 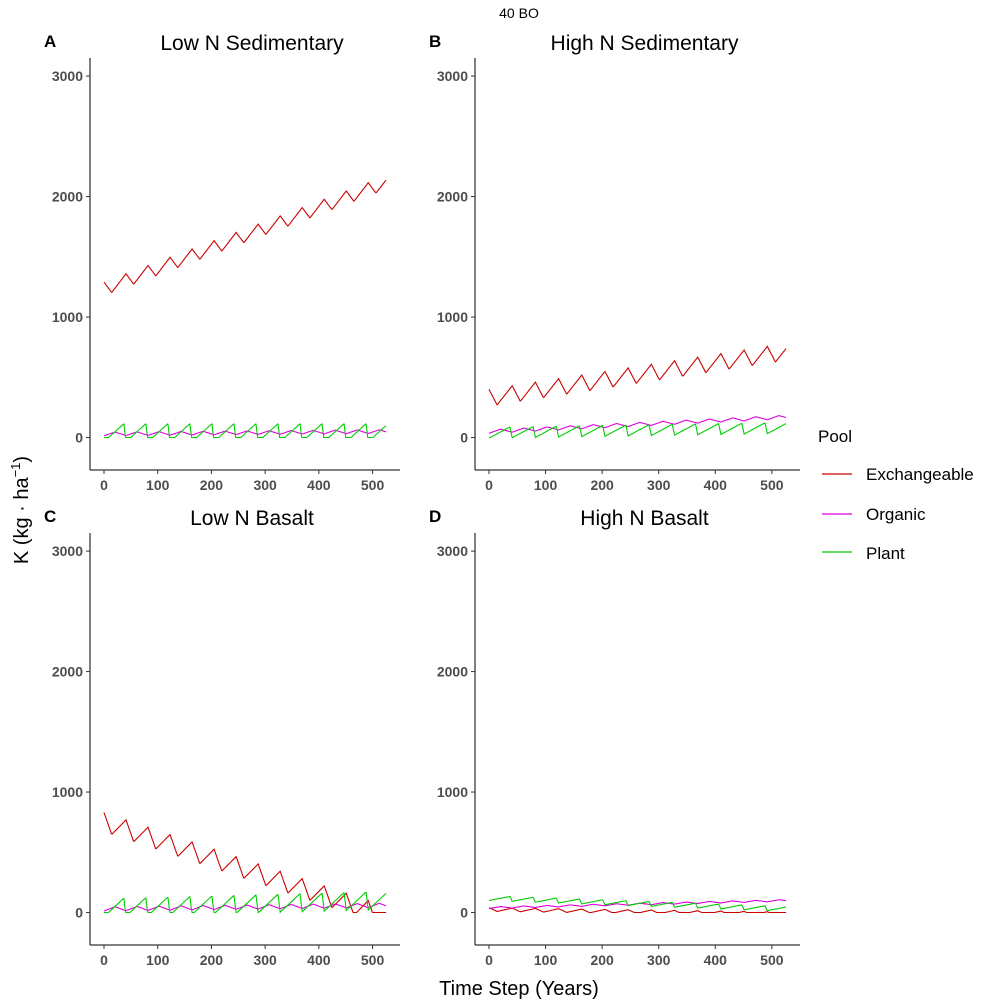 I want to click on figure-title: 40 BO, so click(x=519, y=13).